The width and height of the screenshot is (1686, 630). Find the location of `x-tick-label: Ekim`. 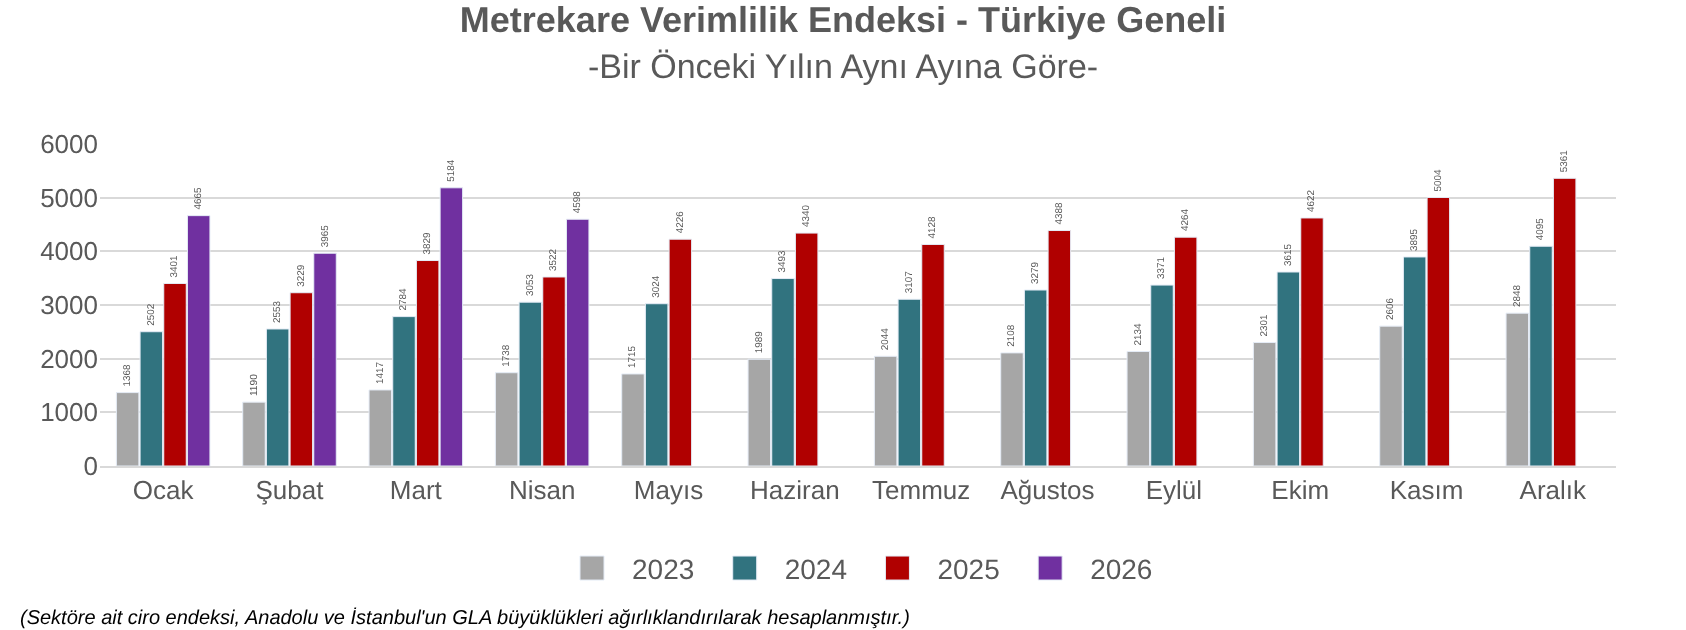

x-tick-label: Ekim is located at coordinates (1300, 490).